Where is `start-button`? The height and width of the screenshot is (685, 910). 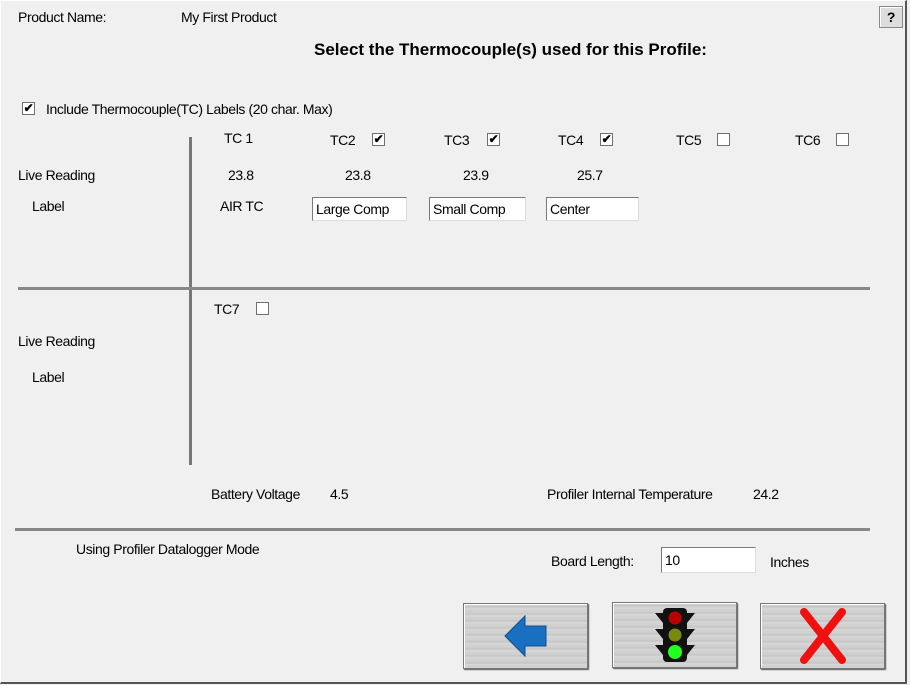
start-button is located at coordinates (674, 635).